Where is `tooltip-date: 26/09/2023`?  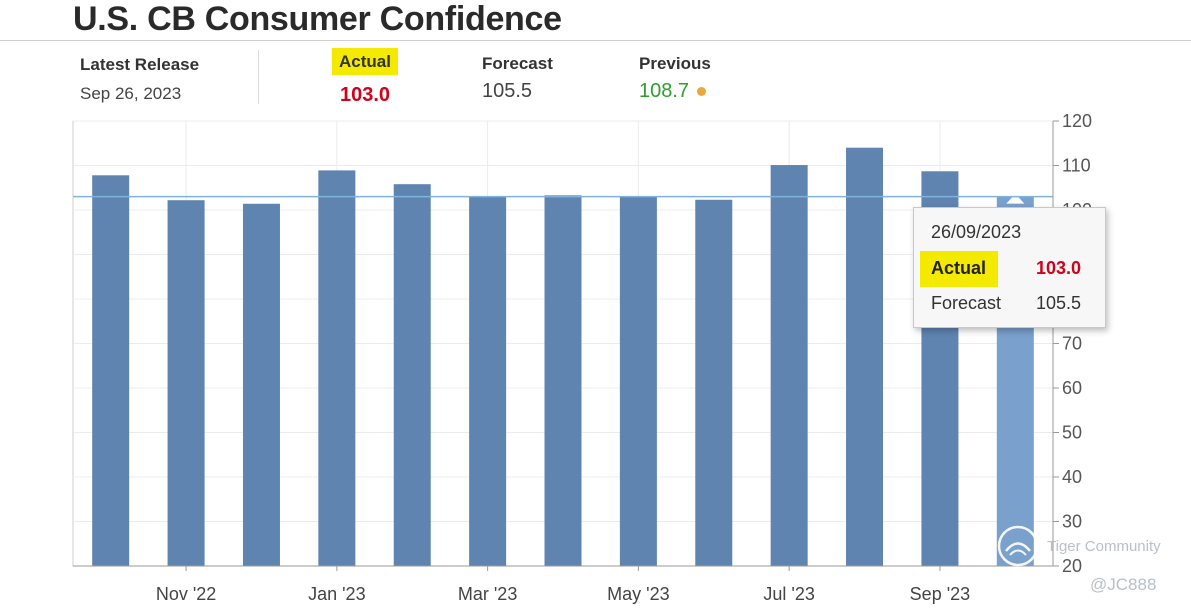 tooltip-date: 26/09/2023 is located at coordinates (976, 232).